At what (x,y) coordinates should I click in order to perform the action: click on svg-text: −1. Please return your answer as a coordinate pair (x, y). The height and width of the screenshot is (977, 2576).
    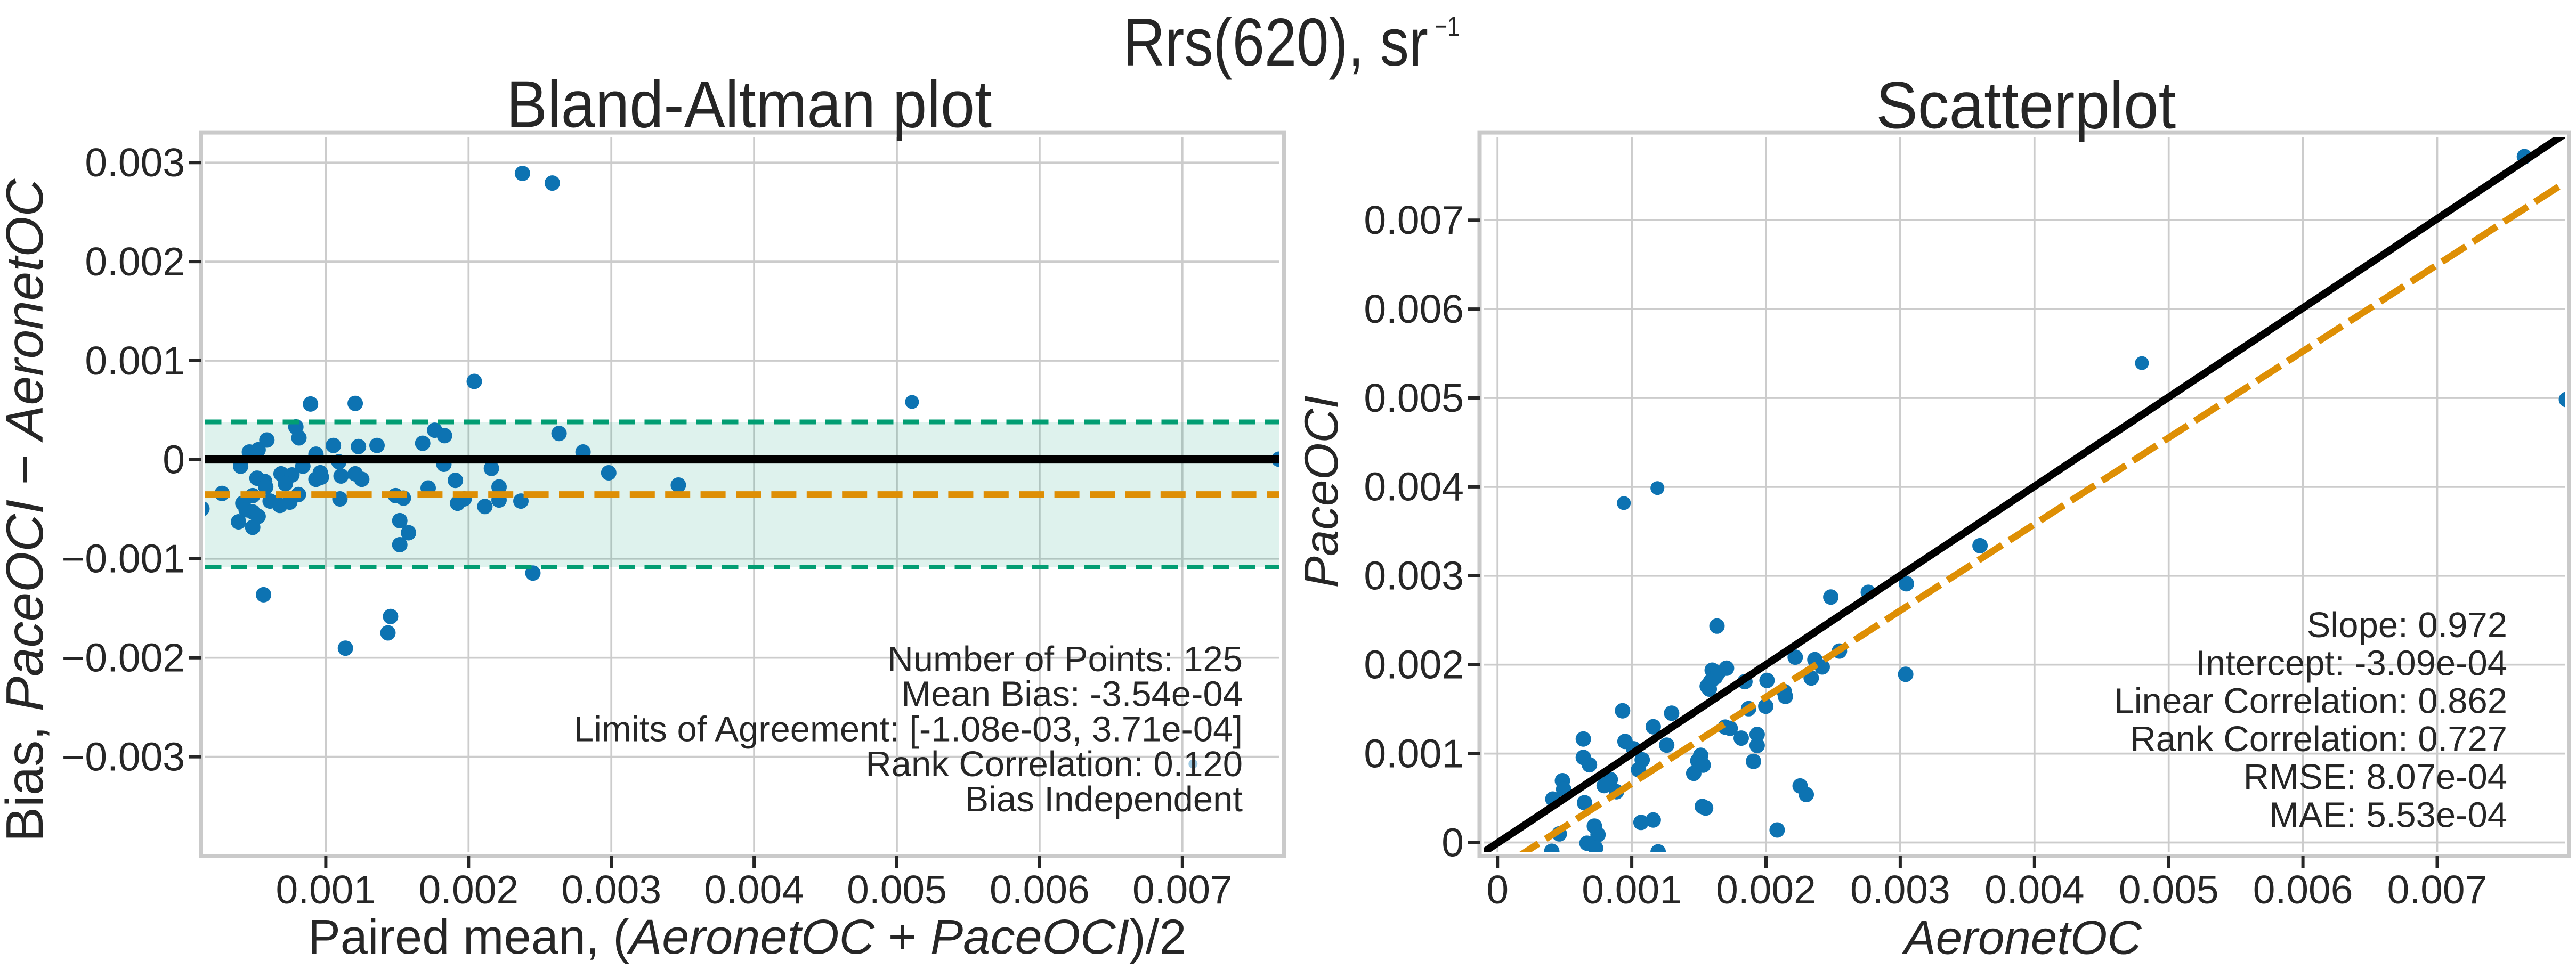
    Looking at the image, I should click on (1447, 26).